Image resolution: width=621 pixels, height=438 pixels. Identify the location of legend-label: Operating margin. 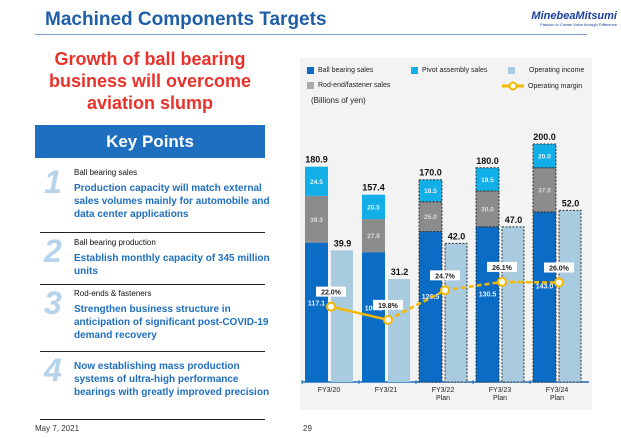
(555, 86).